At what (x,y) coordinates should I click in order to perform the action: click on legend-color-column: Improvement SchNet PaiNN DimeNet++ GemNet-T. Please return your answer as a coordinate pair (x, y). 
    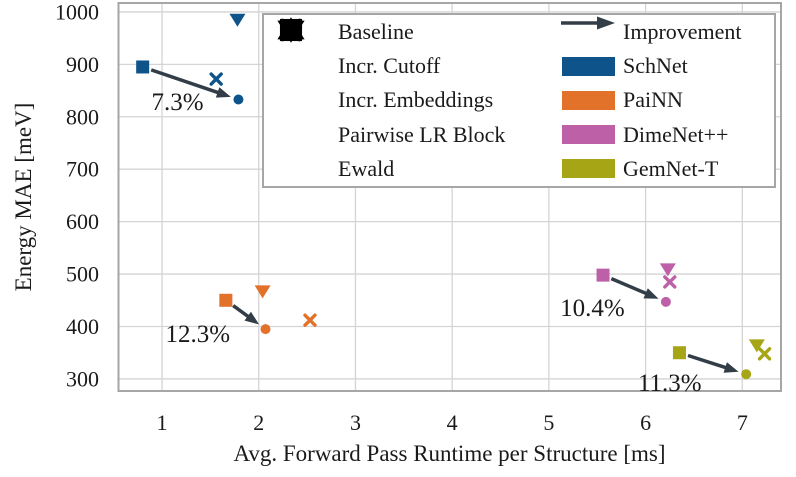
    Looking at the image, I should click on (666, 100).